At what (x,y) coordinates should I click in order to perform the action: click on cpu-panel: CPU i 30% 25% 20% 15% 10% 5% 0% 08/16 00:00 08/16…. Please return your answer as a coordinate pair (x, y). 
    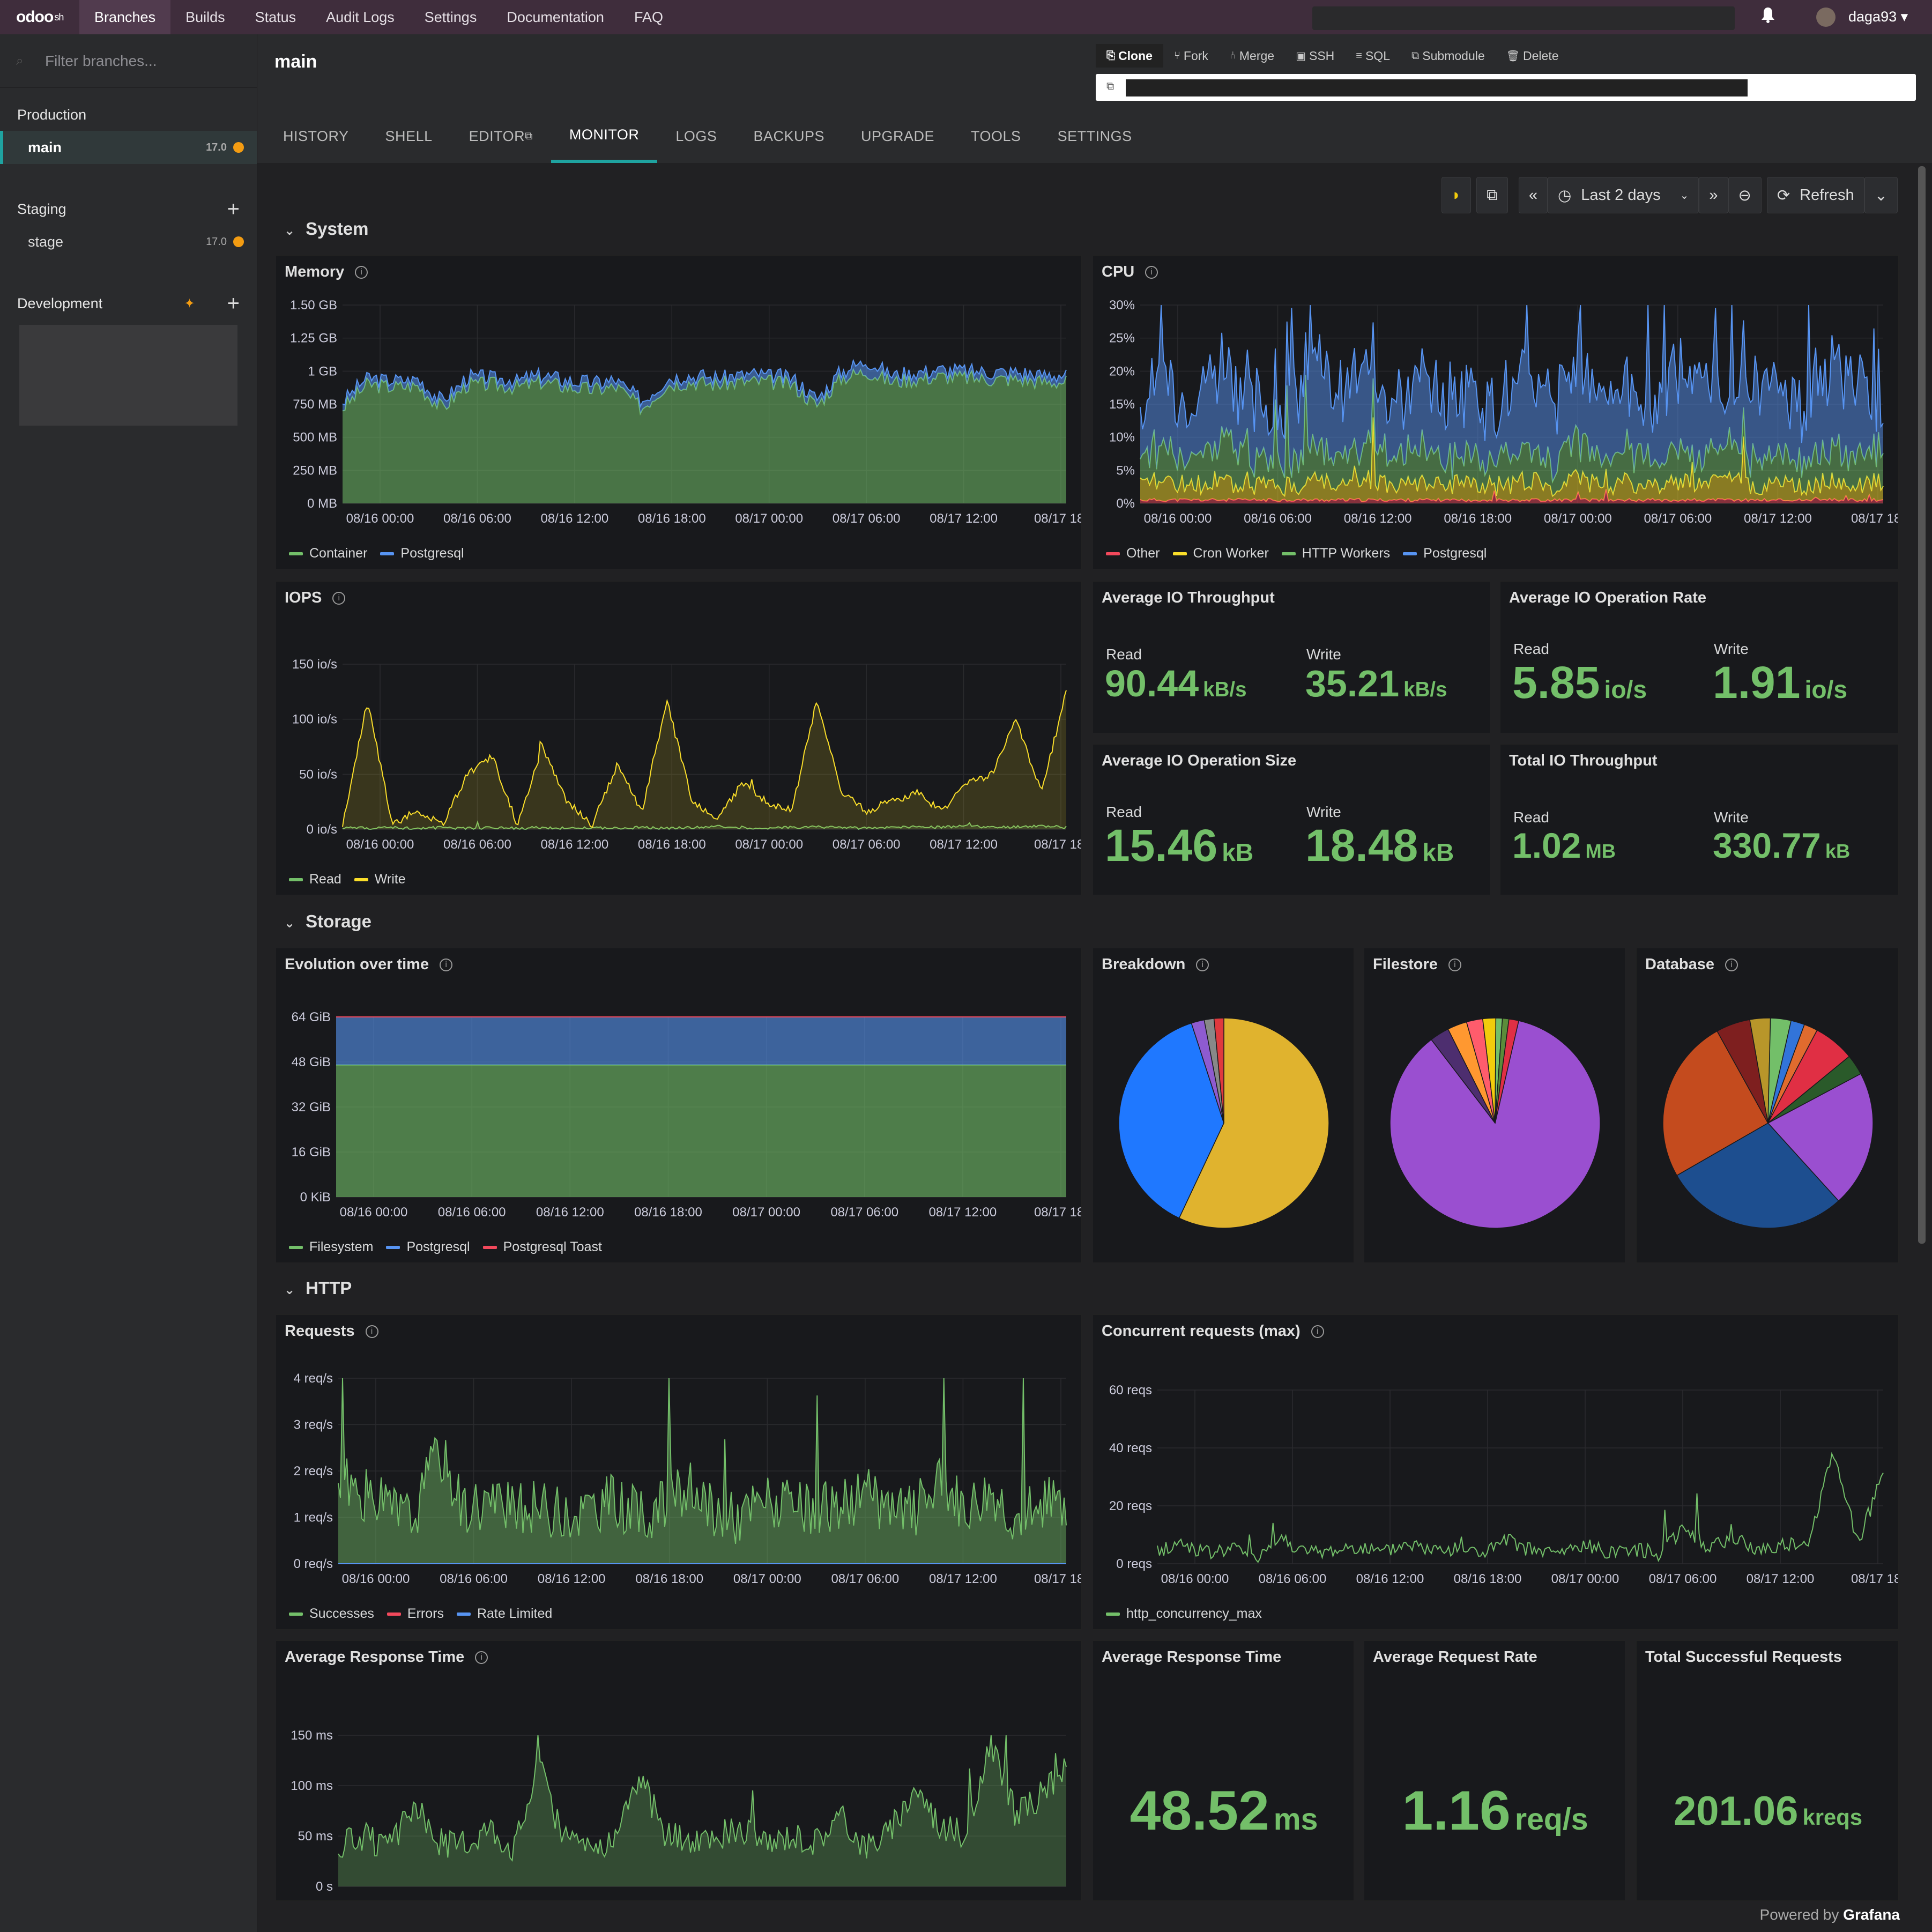
    Looking at the image, I should click on (1496, 412).